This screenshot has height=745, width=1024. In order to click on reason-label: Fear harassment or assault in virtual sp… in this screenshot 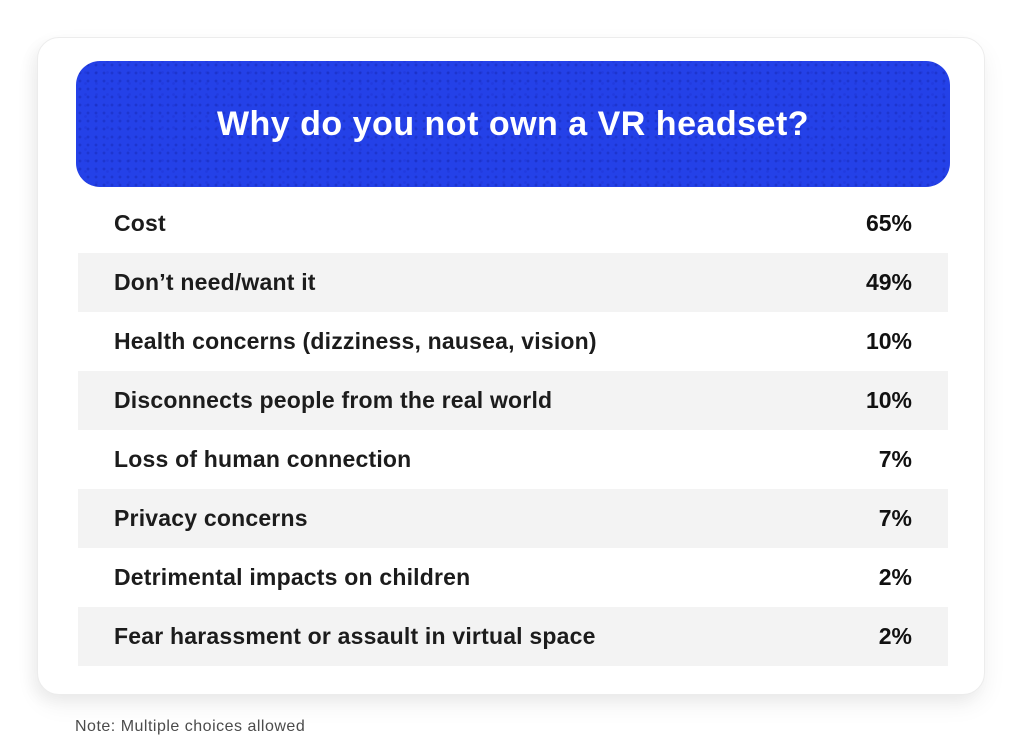, I will do `click(355, 636)`.